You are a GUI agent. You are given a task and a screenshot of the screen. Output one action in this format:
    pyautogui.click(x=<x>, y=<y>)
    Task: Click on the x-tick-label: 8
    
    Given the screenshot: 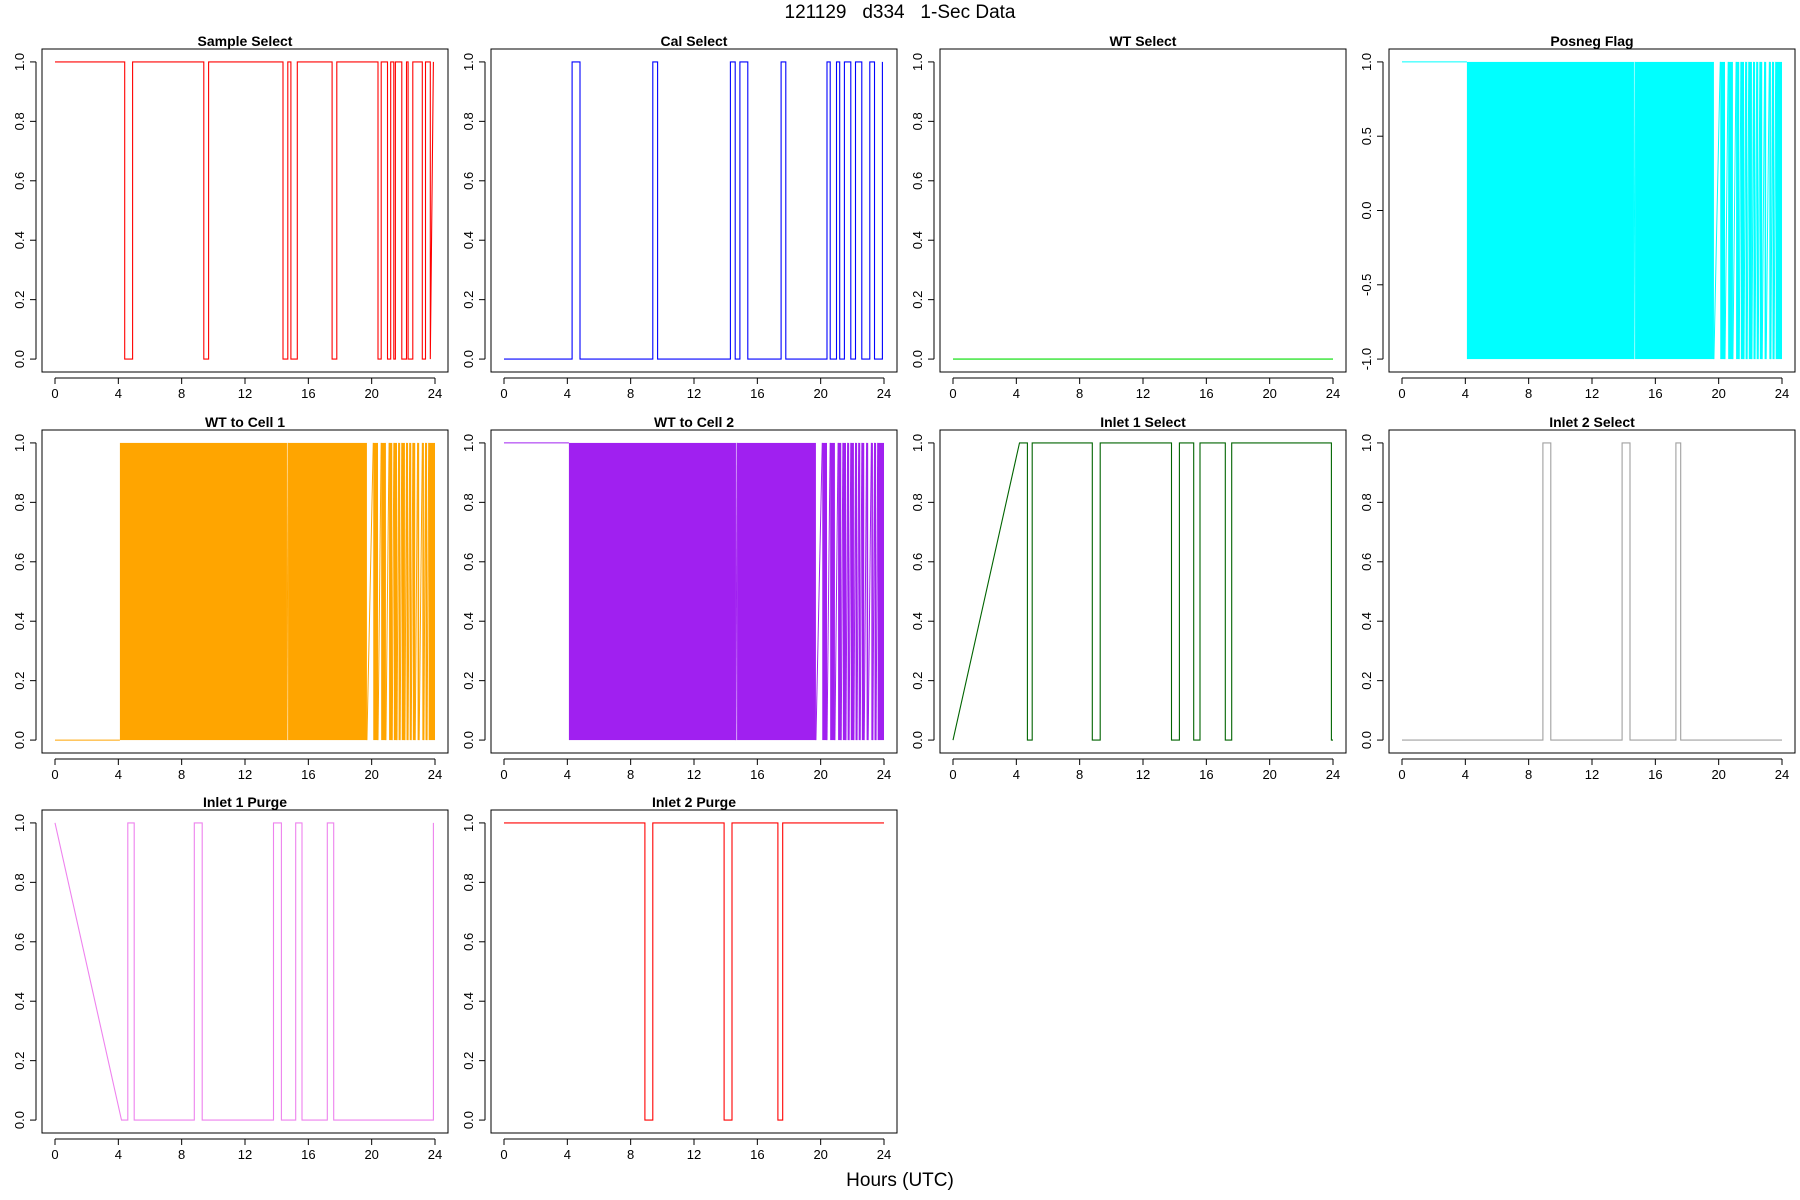 What is the action you would take?
    pyautogui.click(x=1079, y=774)
    